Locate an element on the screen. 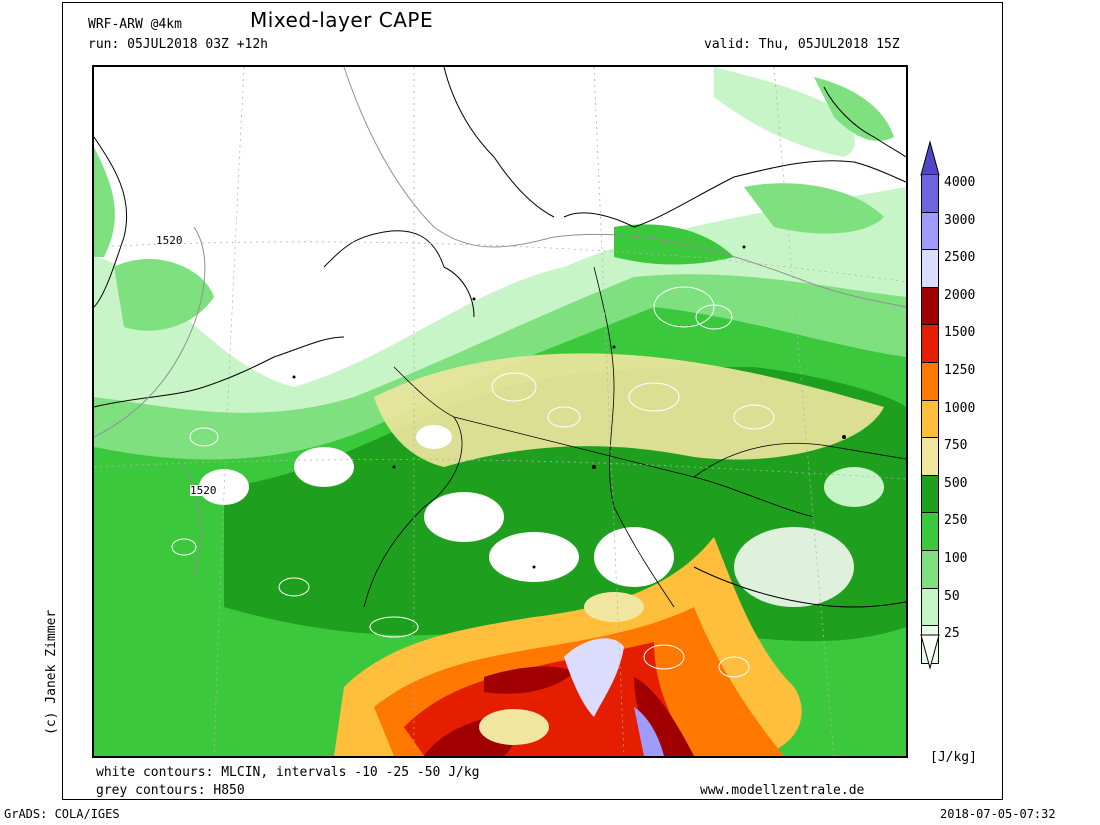  colorbar-label-2000: 2000 is located at coordinates (960, 295).